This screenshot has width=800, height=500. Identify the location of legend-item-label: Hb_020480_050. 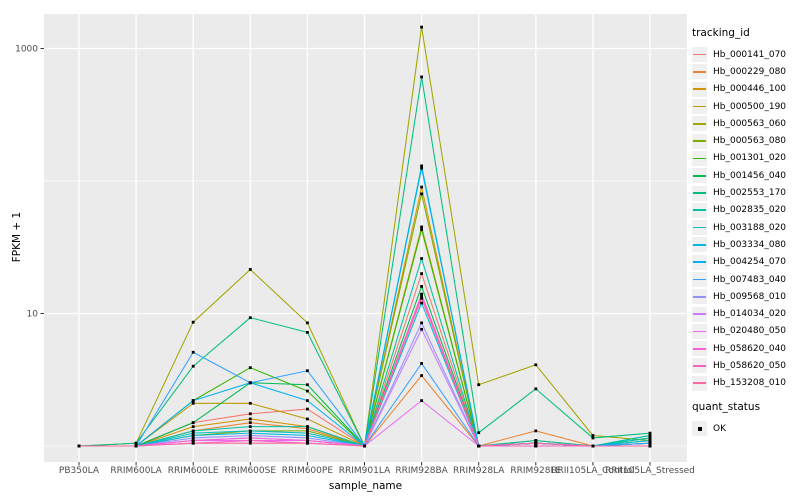
(750, 331).